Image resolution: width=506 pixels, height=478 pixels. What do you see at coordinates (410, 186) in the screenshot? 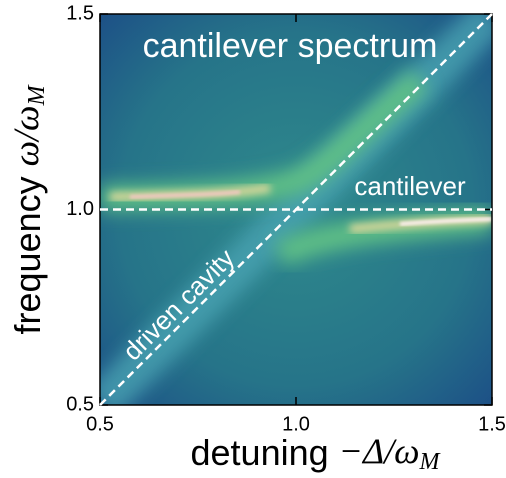
I see `annotation: cantilever` at bounding box center [410, 186].